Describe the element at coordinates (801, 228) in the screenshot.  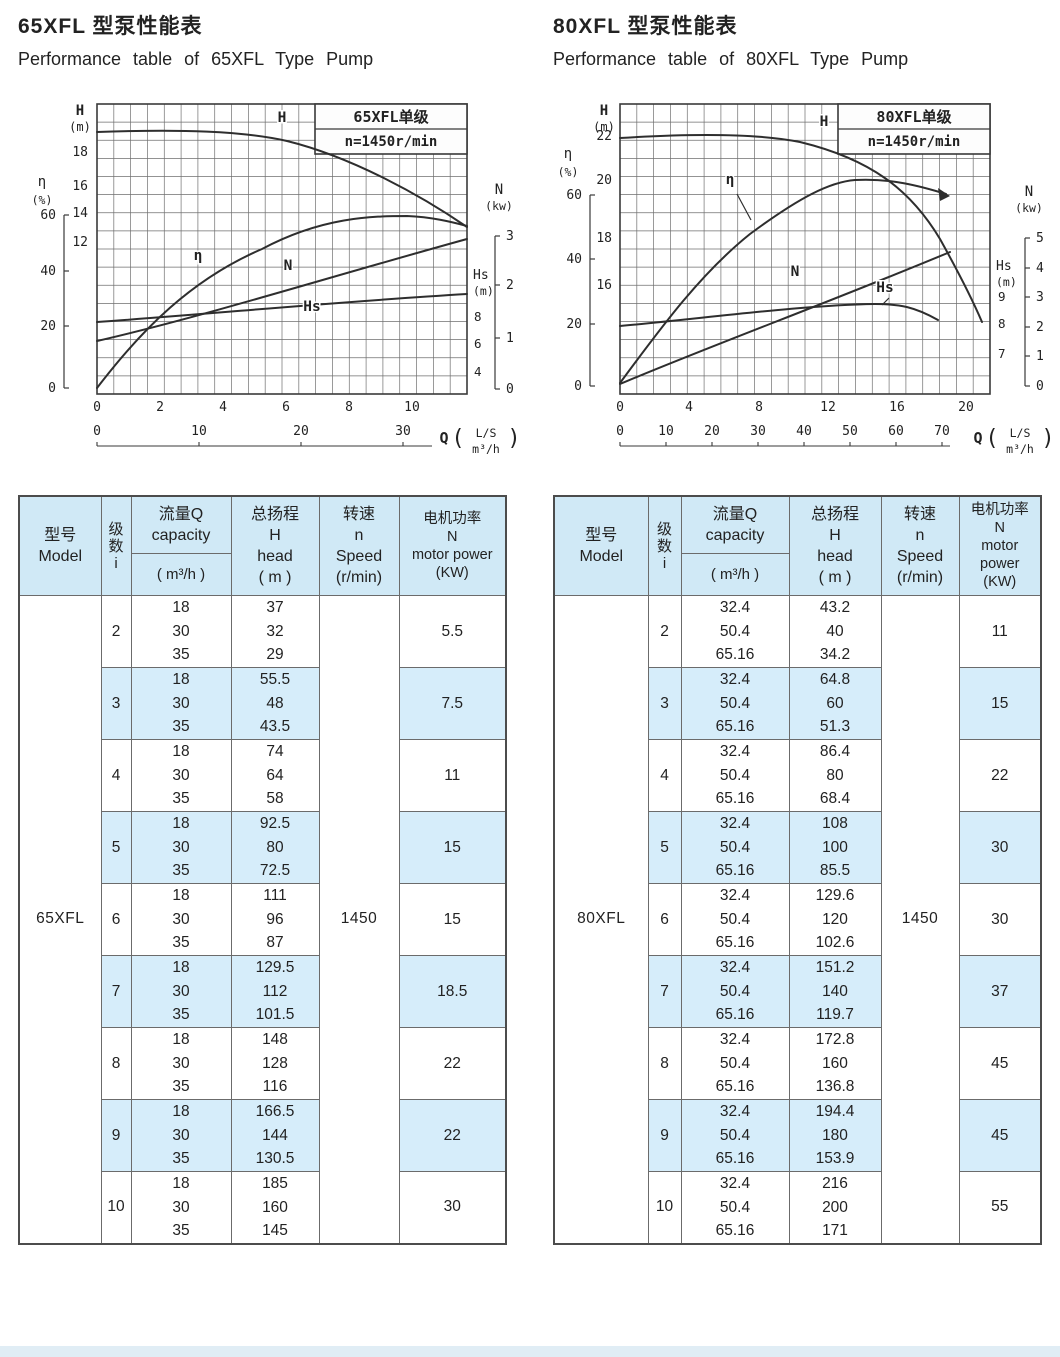
I see `curve-H` at that location.